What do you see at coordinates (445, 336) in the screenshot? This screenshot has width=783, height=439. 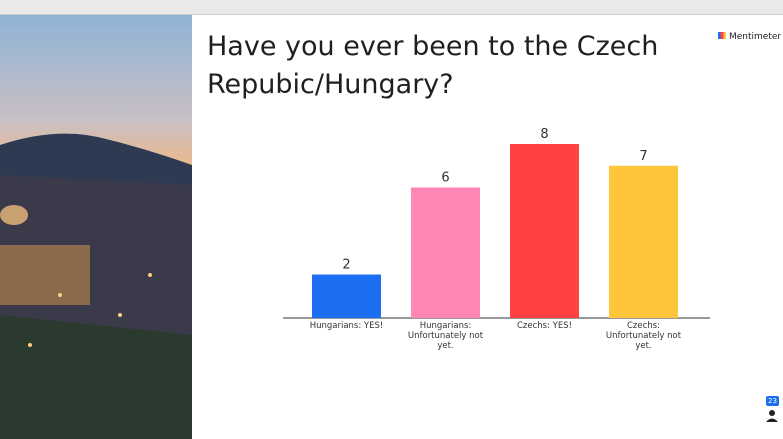 I see `category-label: Hungarians: Unfortunately not yet.` at bounding box center [445, 336].